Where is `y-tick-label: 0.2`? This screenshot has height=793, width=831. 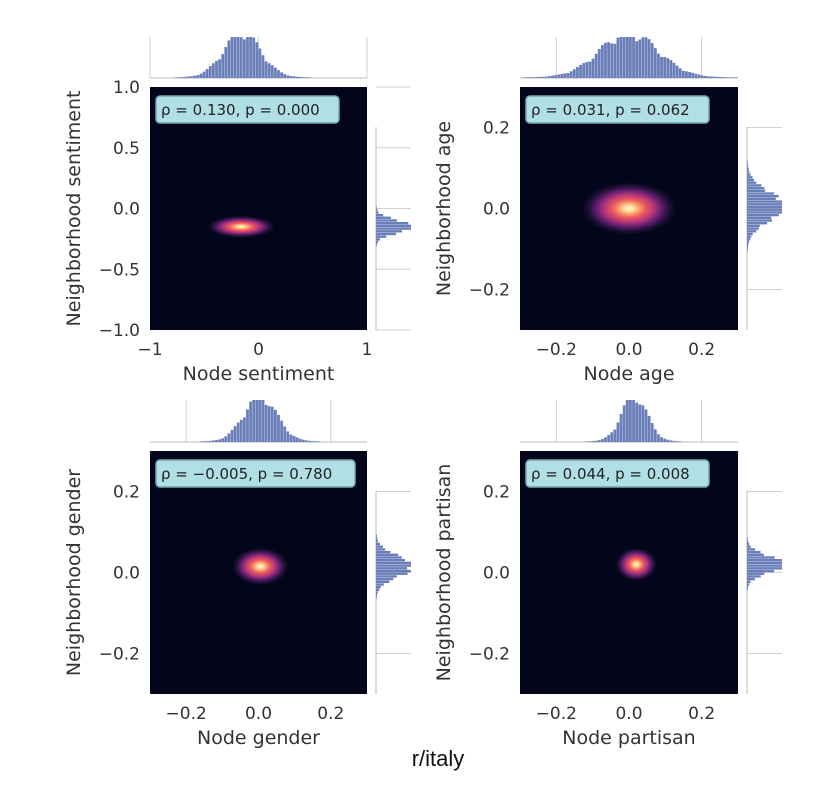 y-tick-label: 0.2 is located at coordinates (496, 493).